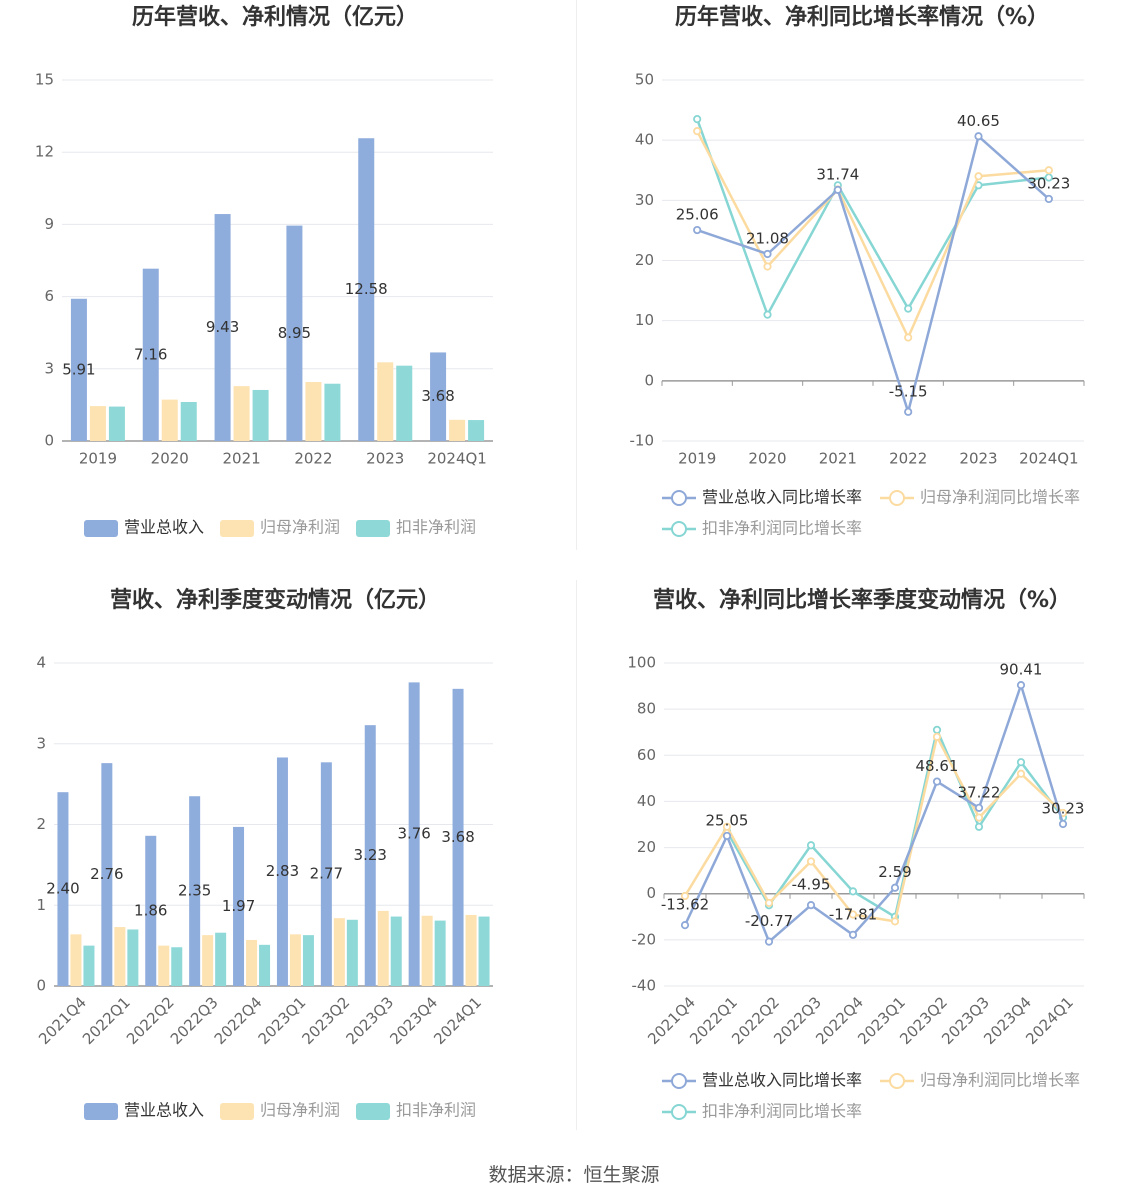 The width and height of the screenshot is (1148, 1202). Describe the element at coordinates (44, 152) in the screenshot. I see `y-tick-label: 12` at that location.